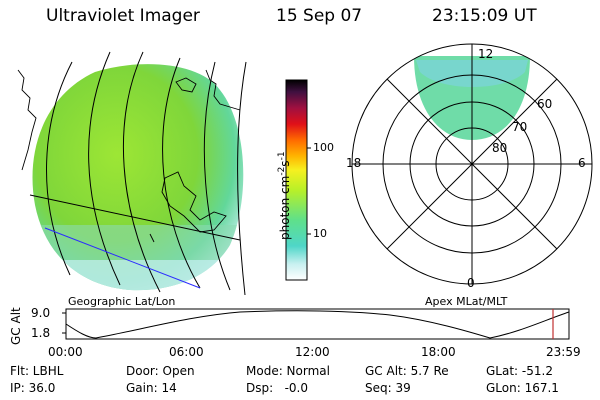 Image resolution: width=600 pixels, height=400 pixels. Describe the element at coordinates (582, 163) in the screenshot. I see `mlt-label-6: 6` at that location.